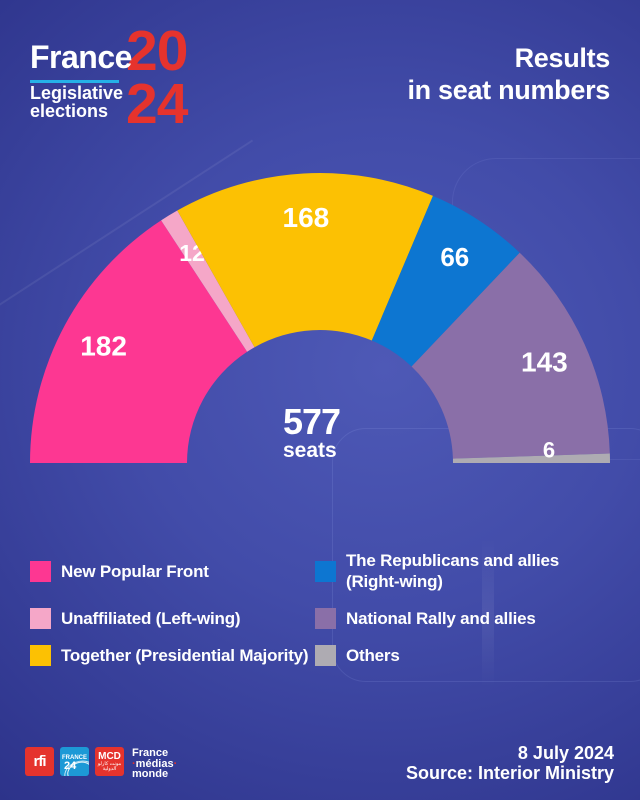  What do you see at coordinates (185, 655) in the screenshot?
I see `legend-label: Together (Presidential Majority)` at bounding box center [185, 655].